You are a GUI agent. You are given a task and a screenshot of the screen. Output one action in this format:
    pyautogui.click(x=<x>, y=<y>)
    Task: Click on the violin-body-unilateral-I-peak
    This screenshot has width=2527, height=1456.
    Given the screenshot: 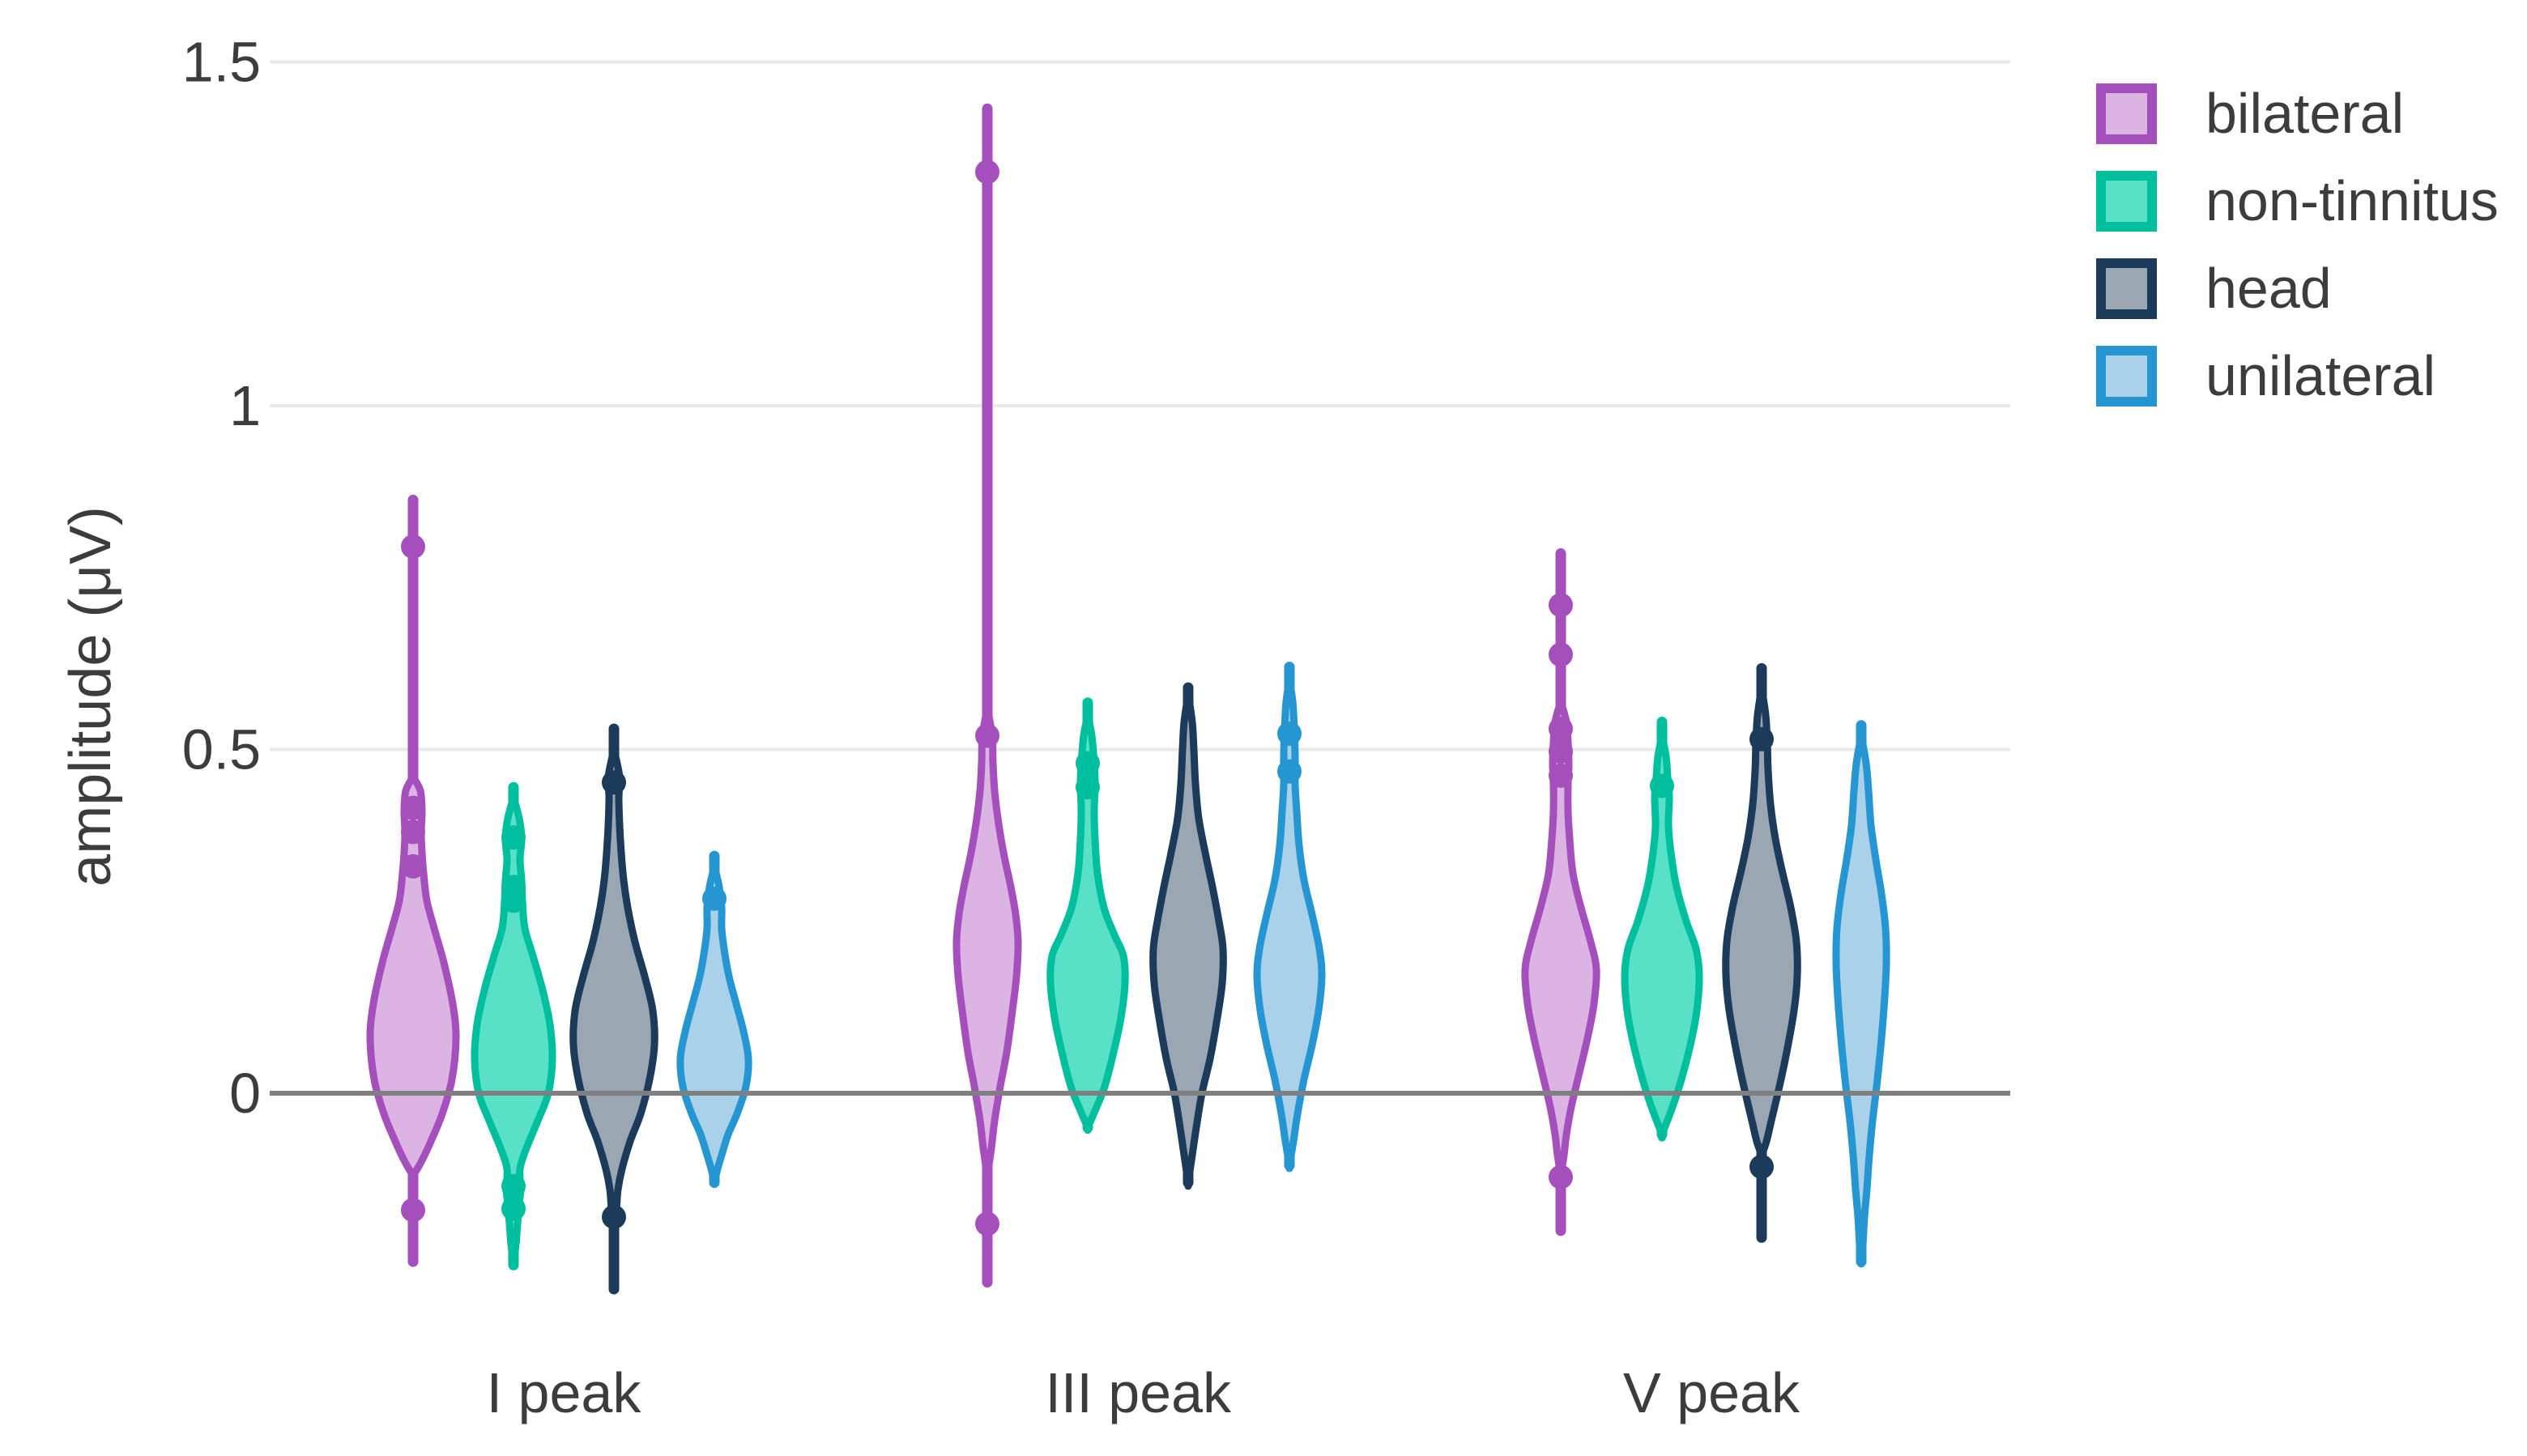 What is the action you would take?
    pyautogui.click(x=714, y=1024)
    